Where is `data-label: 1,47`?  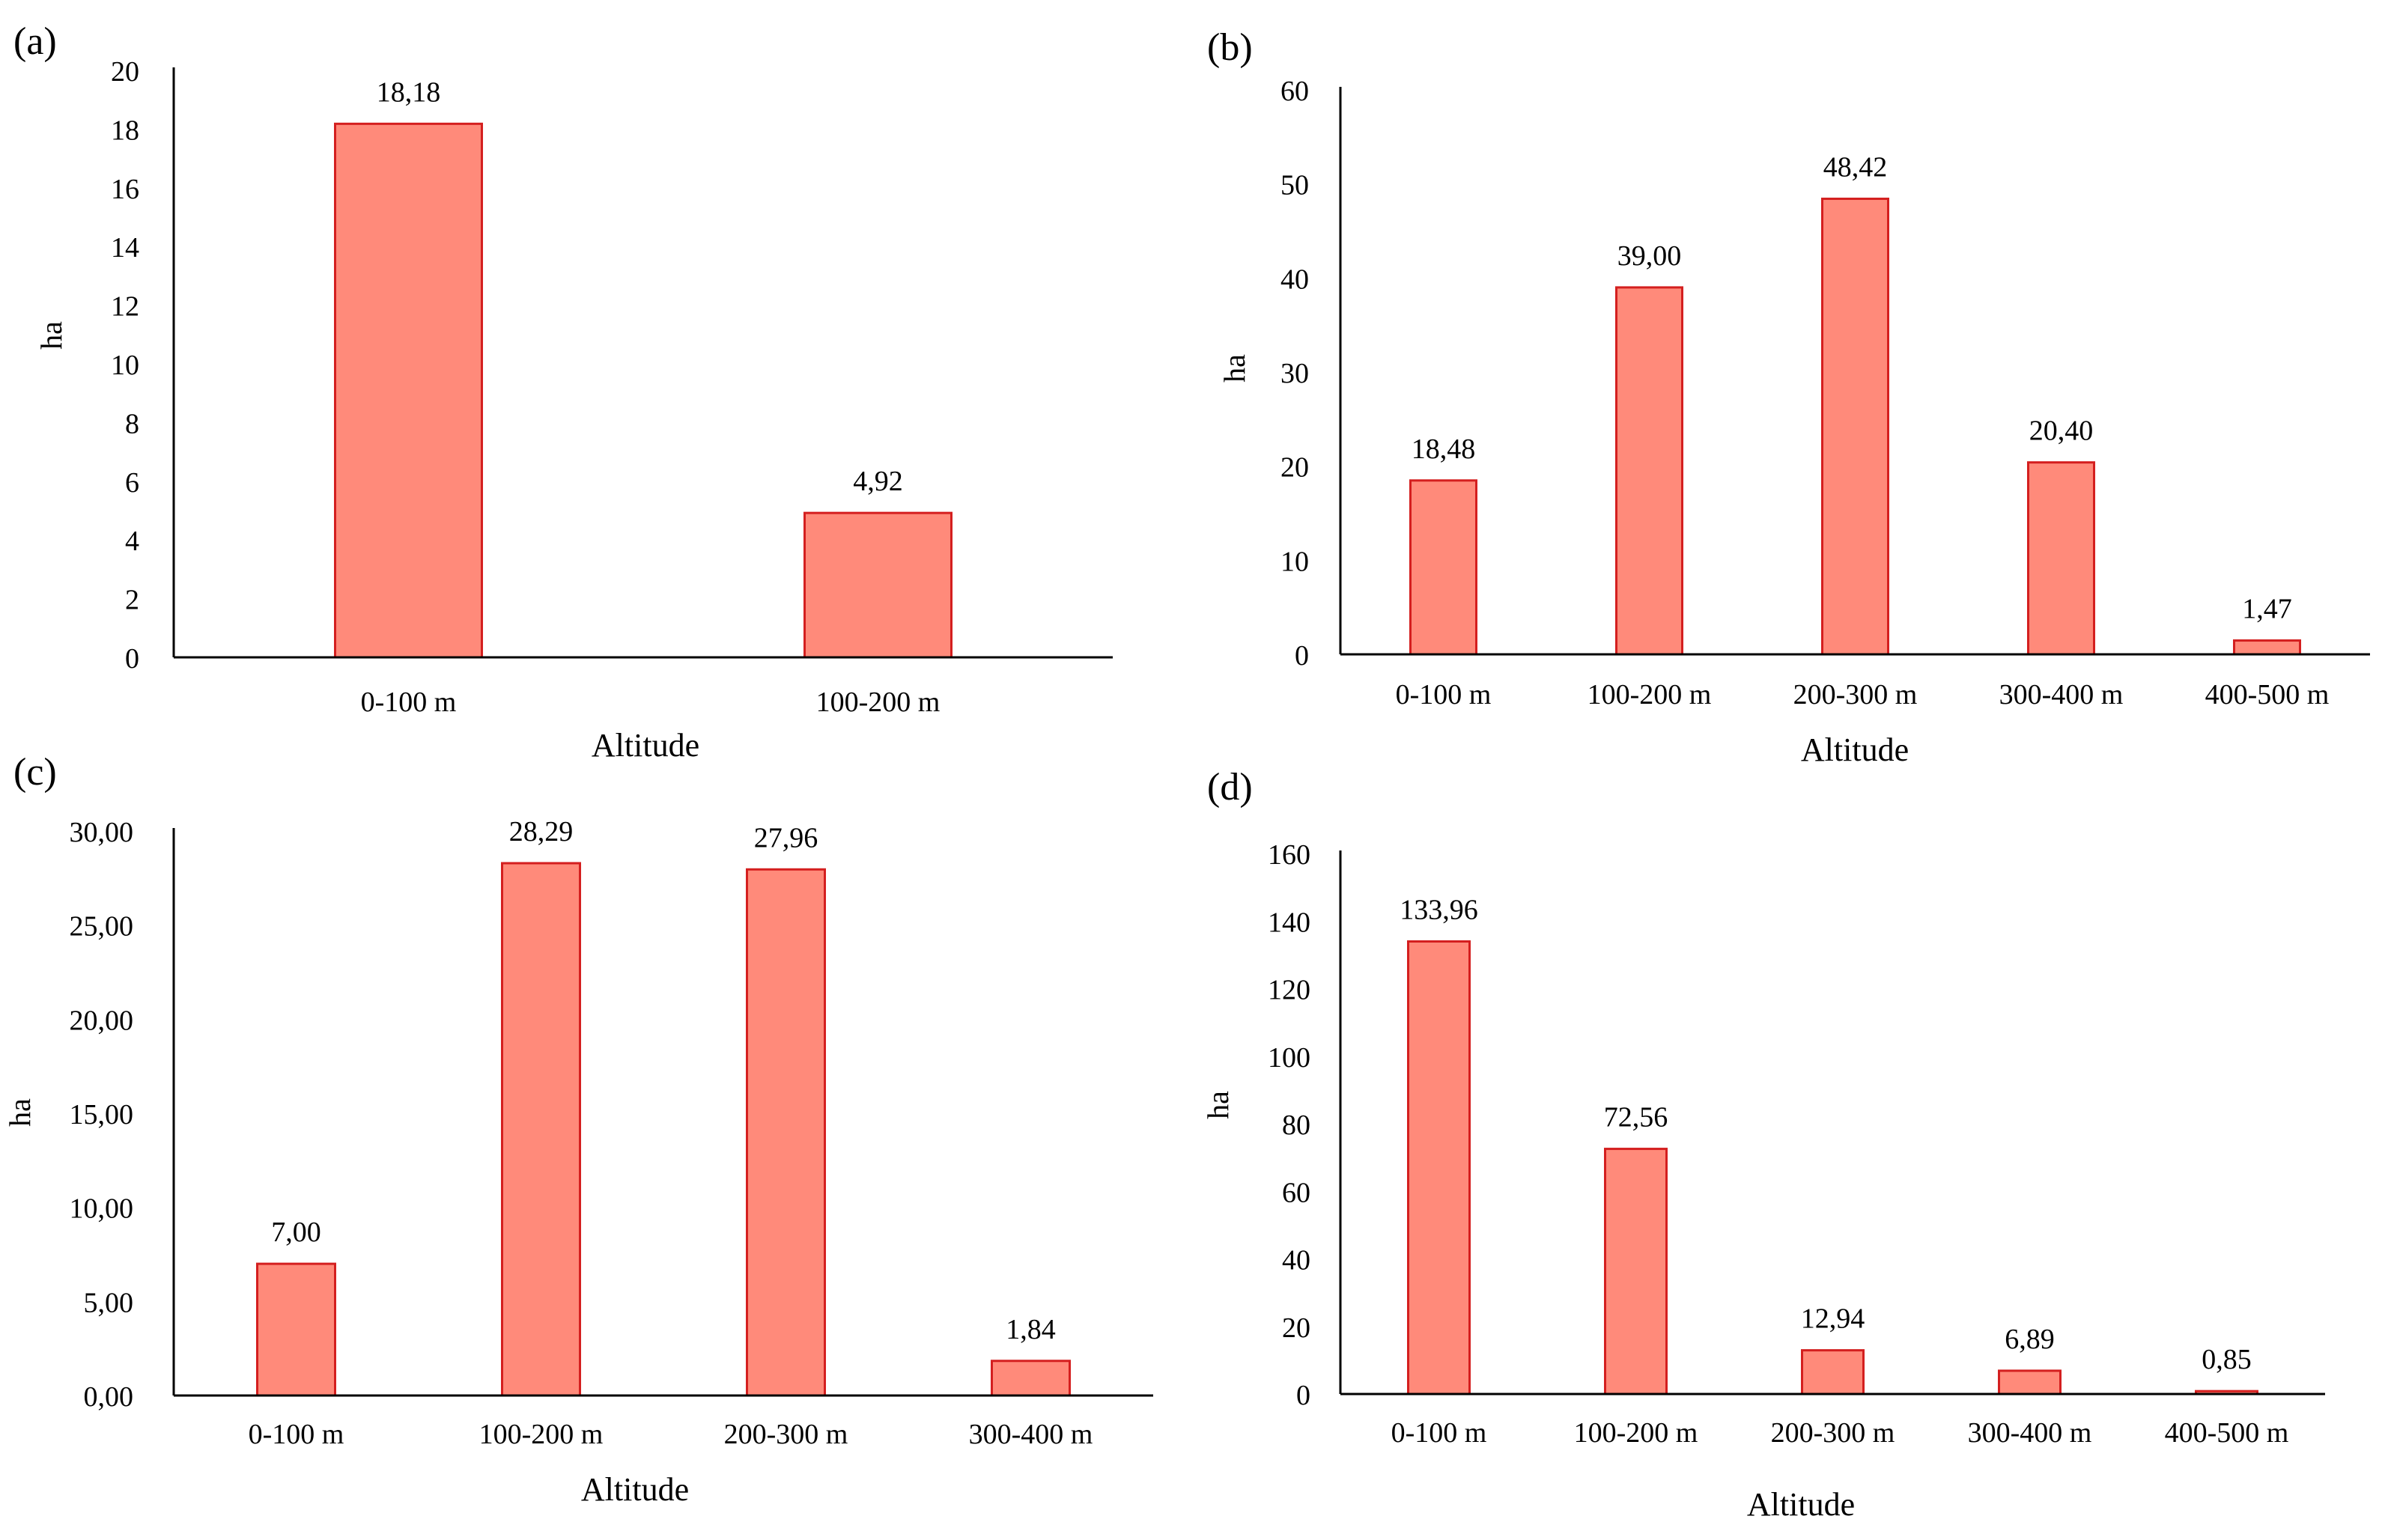 data-label: 1,47 is located at coordinates (2267, 609).